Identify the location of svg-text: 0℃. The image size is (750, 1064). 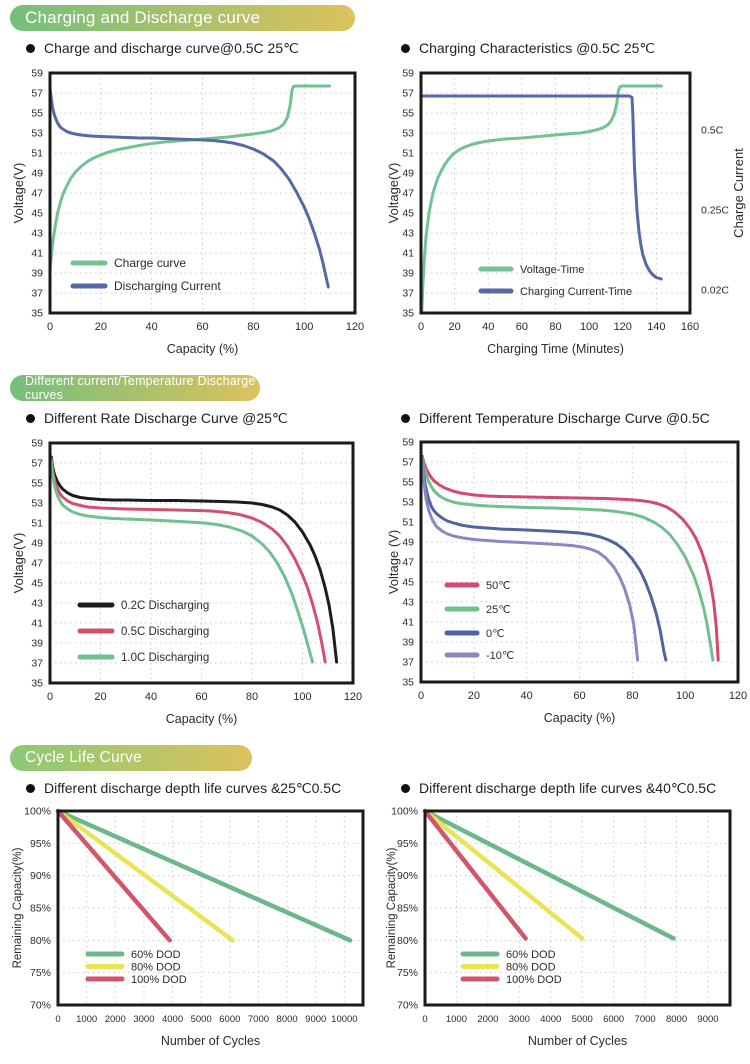
(495, 634).